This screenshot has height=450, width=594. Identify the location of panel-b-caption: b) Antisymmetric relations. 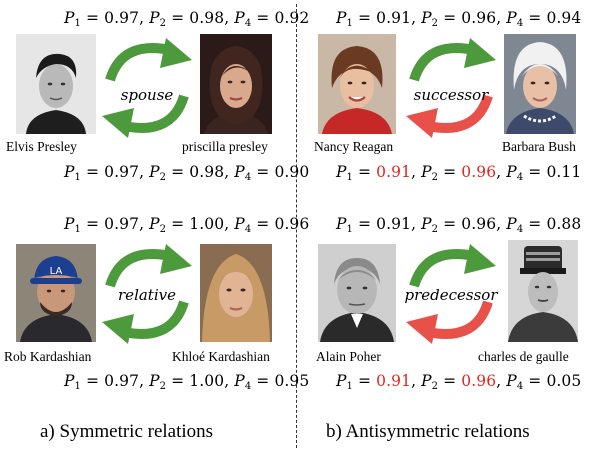
(428, 431).